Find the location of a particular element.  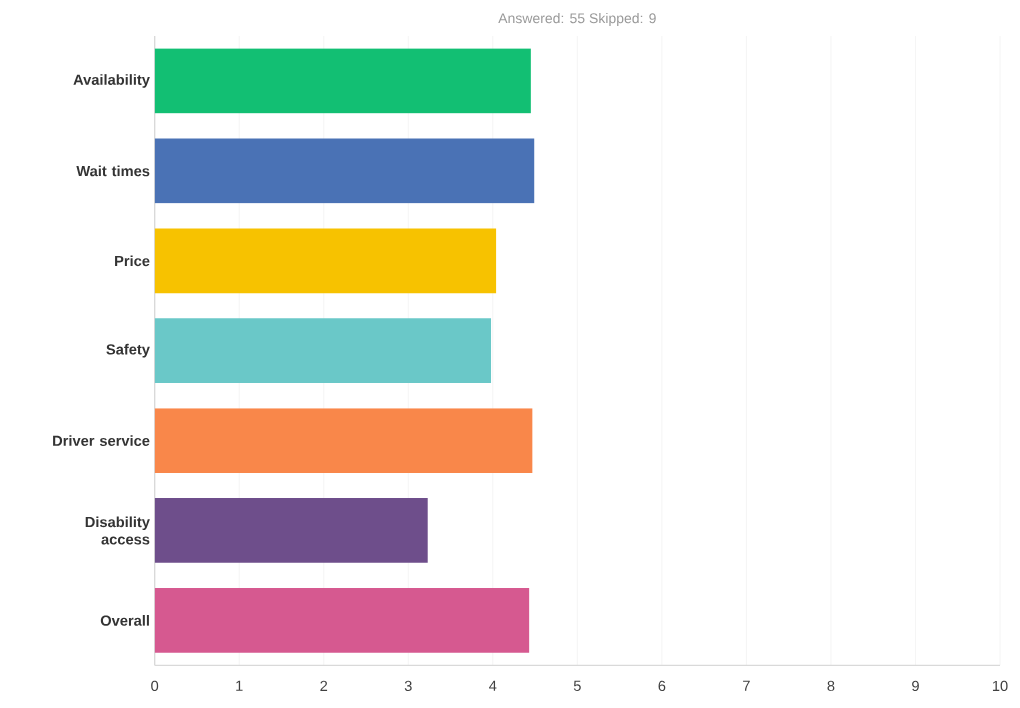

x-tick-label: 10 is located at coordinates (1000, 686).